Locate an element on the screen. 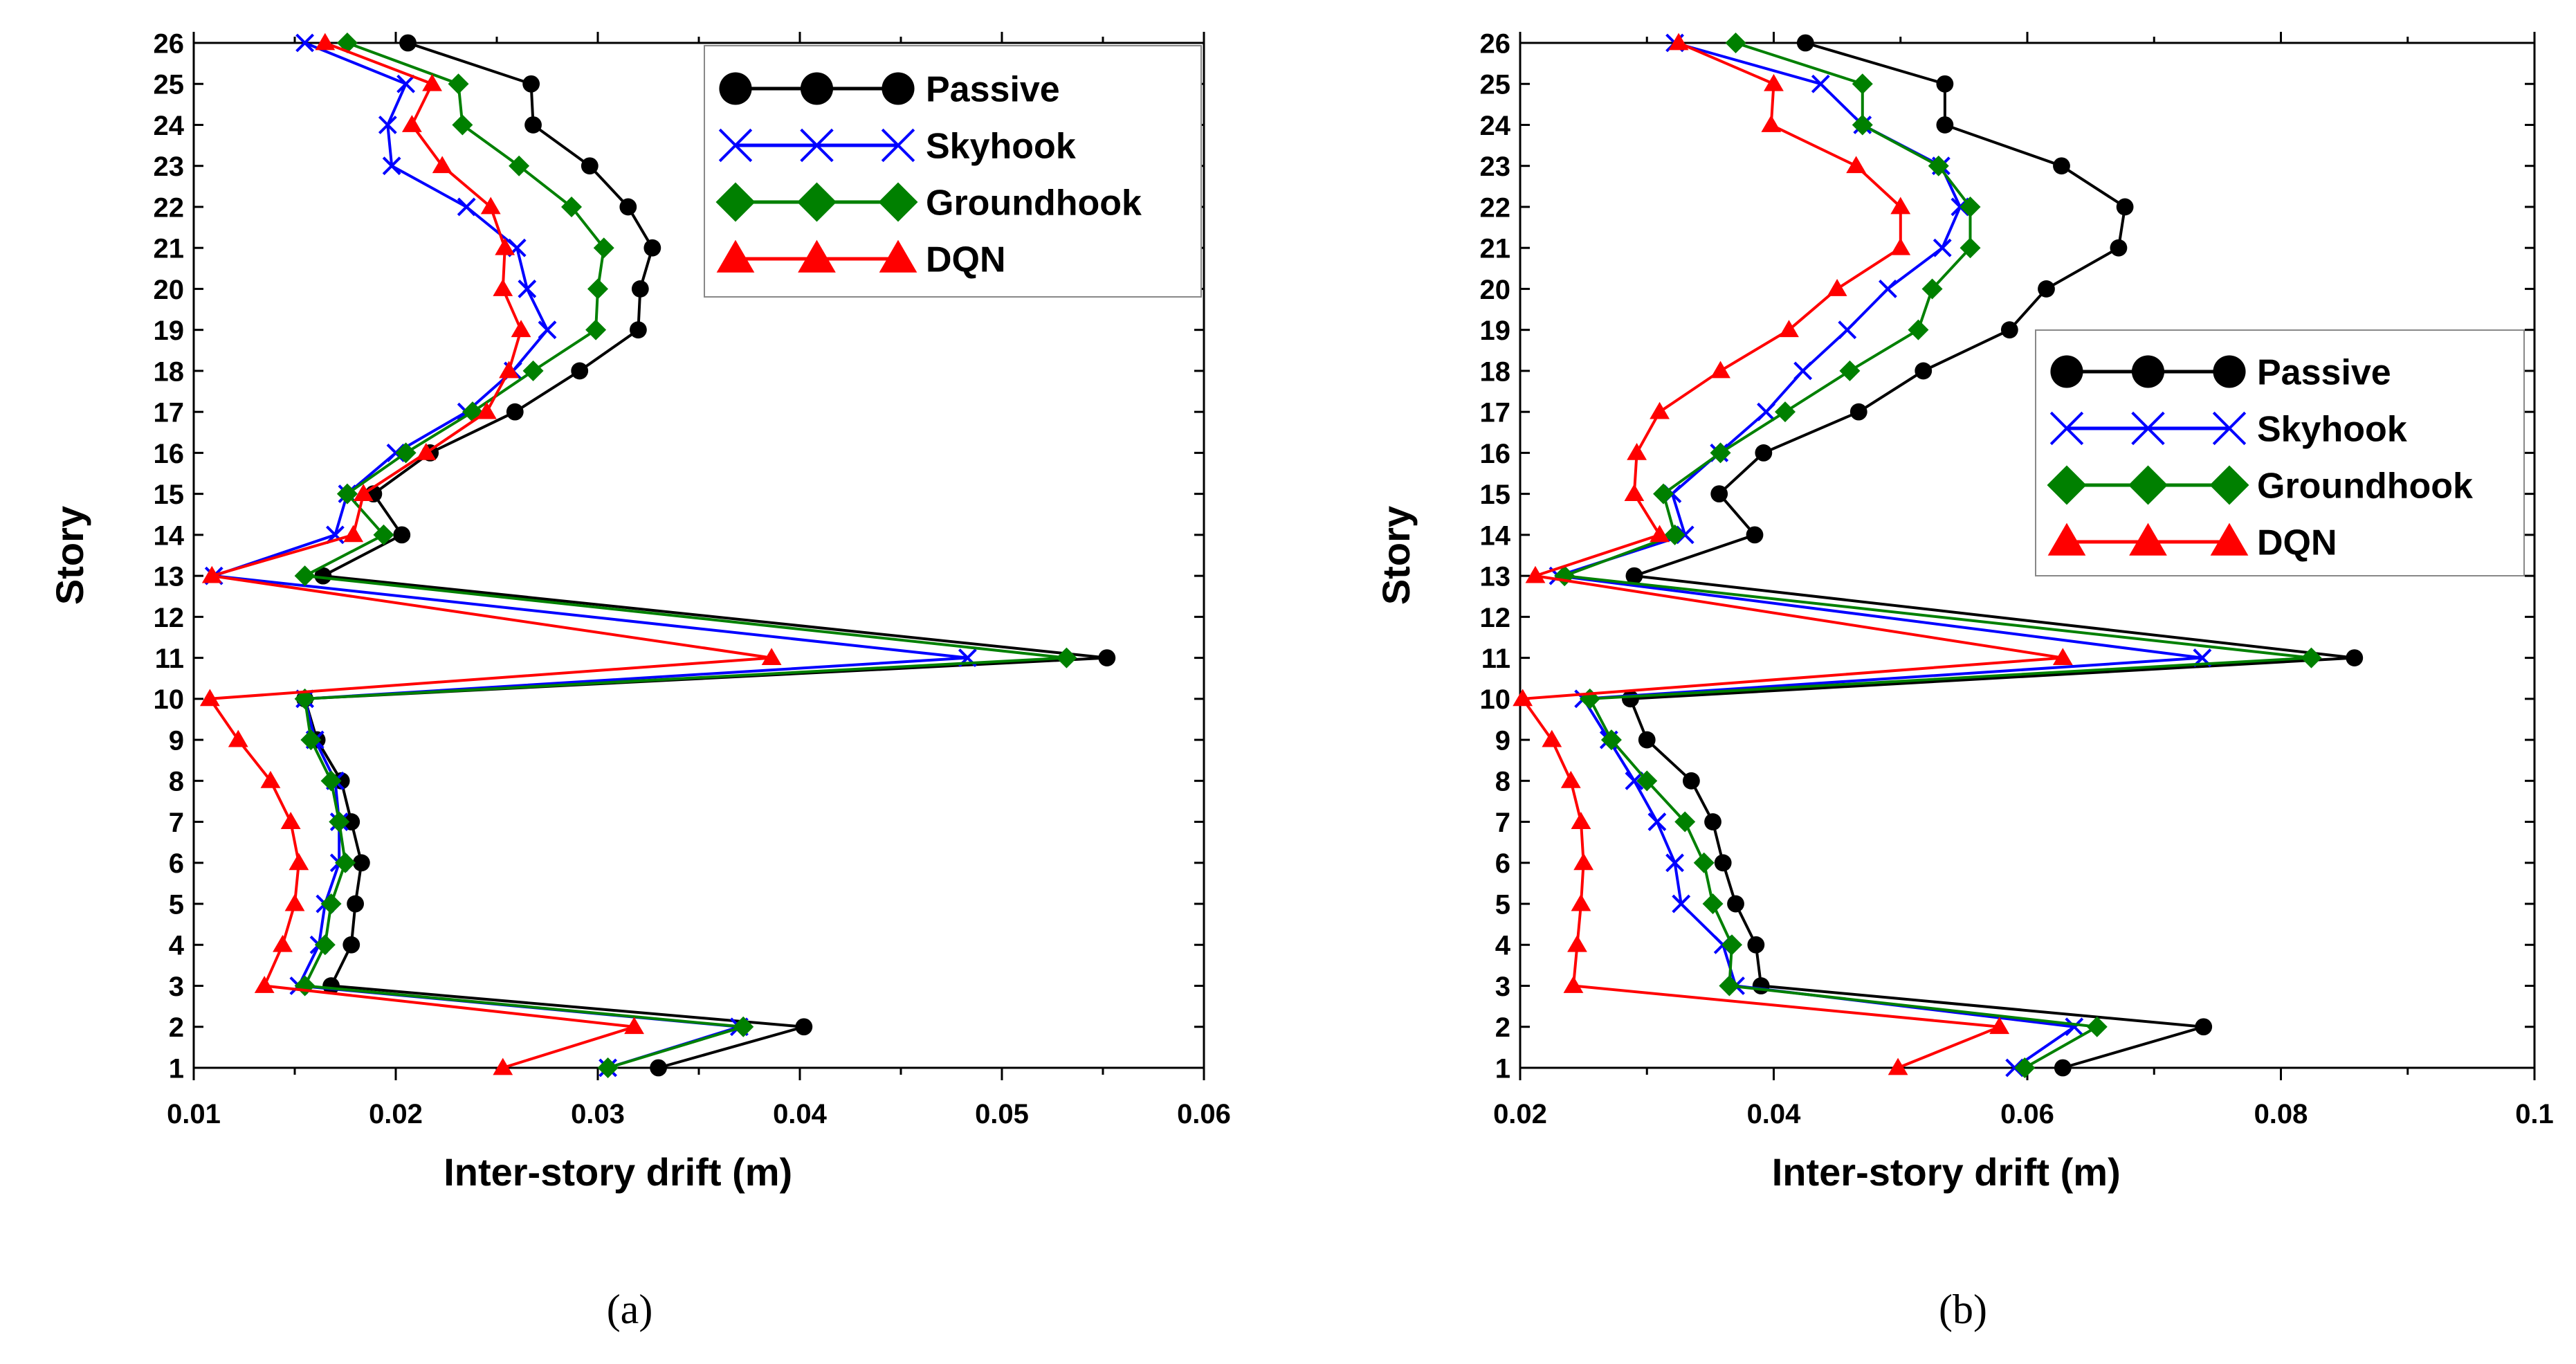  legend-label-passive: Passive is located at coordinates (993, 90).